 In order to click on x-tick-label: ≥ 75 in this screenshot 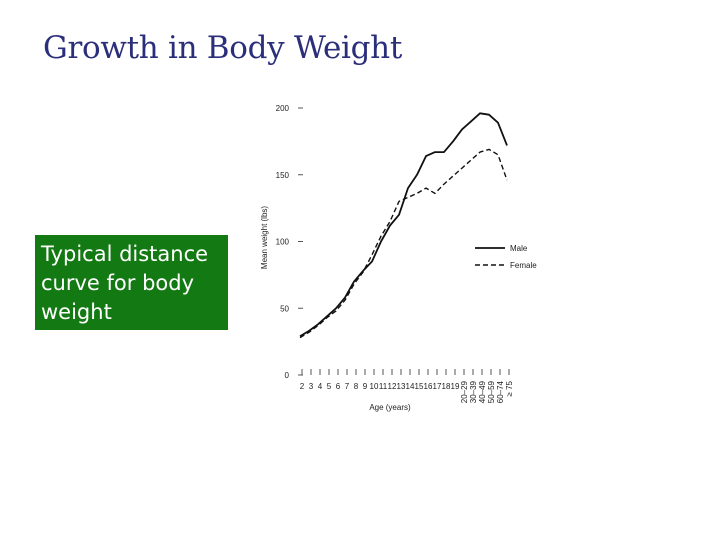, I will do `click(509, 388)`.